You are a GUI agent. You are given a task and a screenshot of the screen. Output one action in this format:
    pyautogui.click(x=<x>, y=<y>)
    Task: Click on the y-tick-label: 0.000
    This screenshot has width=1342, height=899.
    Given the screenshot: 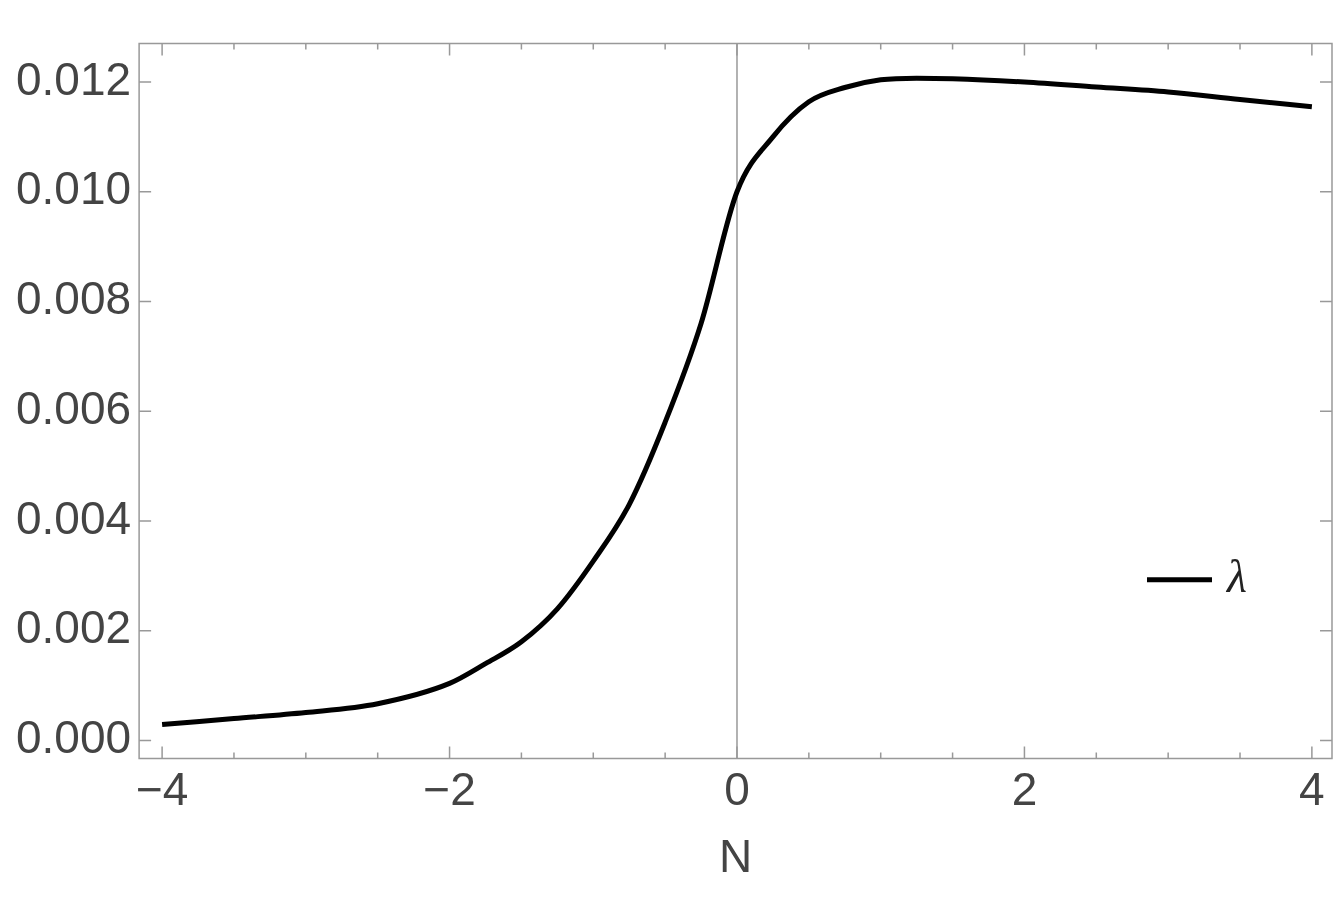 What is the action you would take?
    pyautogui.click(x=73, y=737)
    